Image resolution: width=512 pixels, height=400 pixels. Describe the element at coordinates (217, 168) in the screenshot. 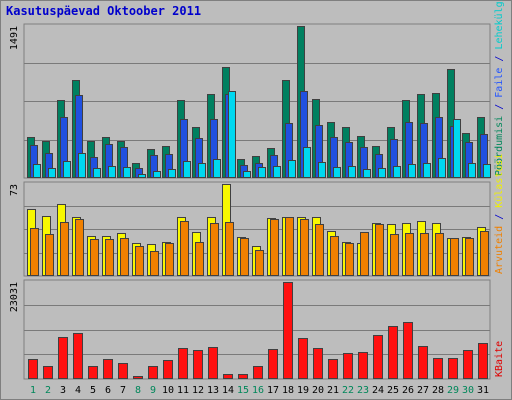

I see `bar-lehekülgi-day-13` at that location.